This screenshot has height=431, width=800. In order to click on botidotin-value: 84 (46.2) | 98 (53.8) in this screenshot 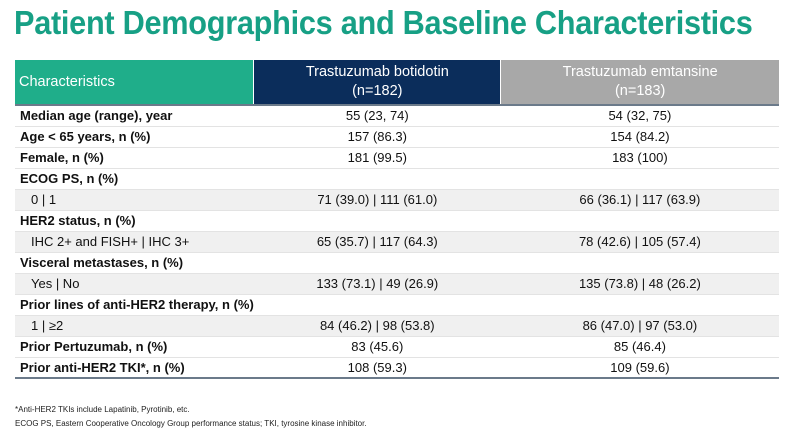, I will do `click(377, 326)`.